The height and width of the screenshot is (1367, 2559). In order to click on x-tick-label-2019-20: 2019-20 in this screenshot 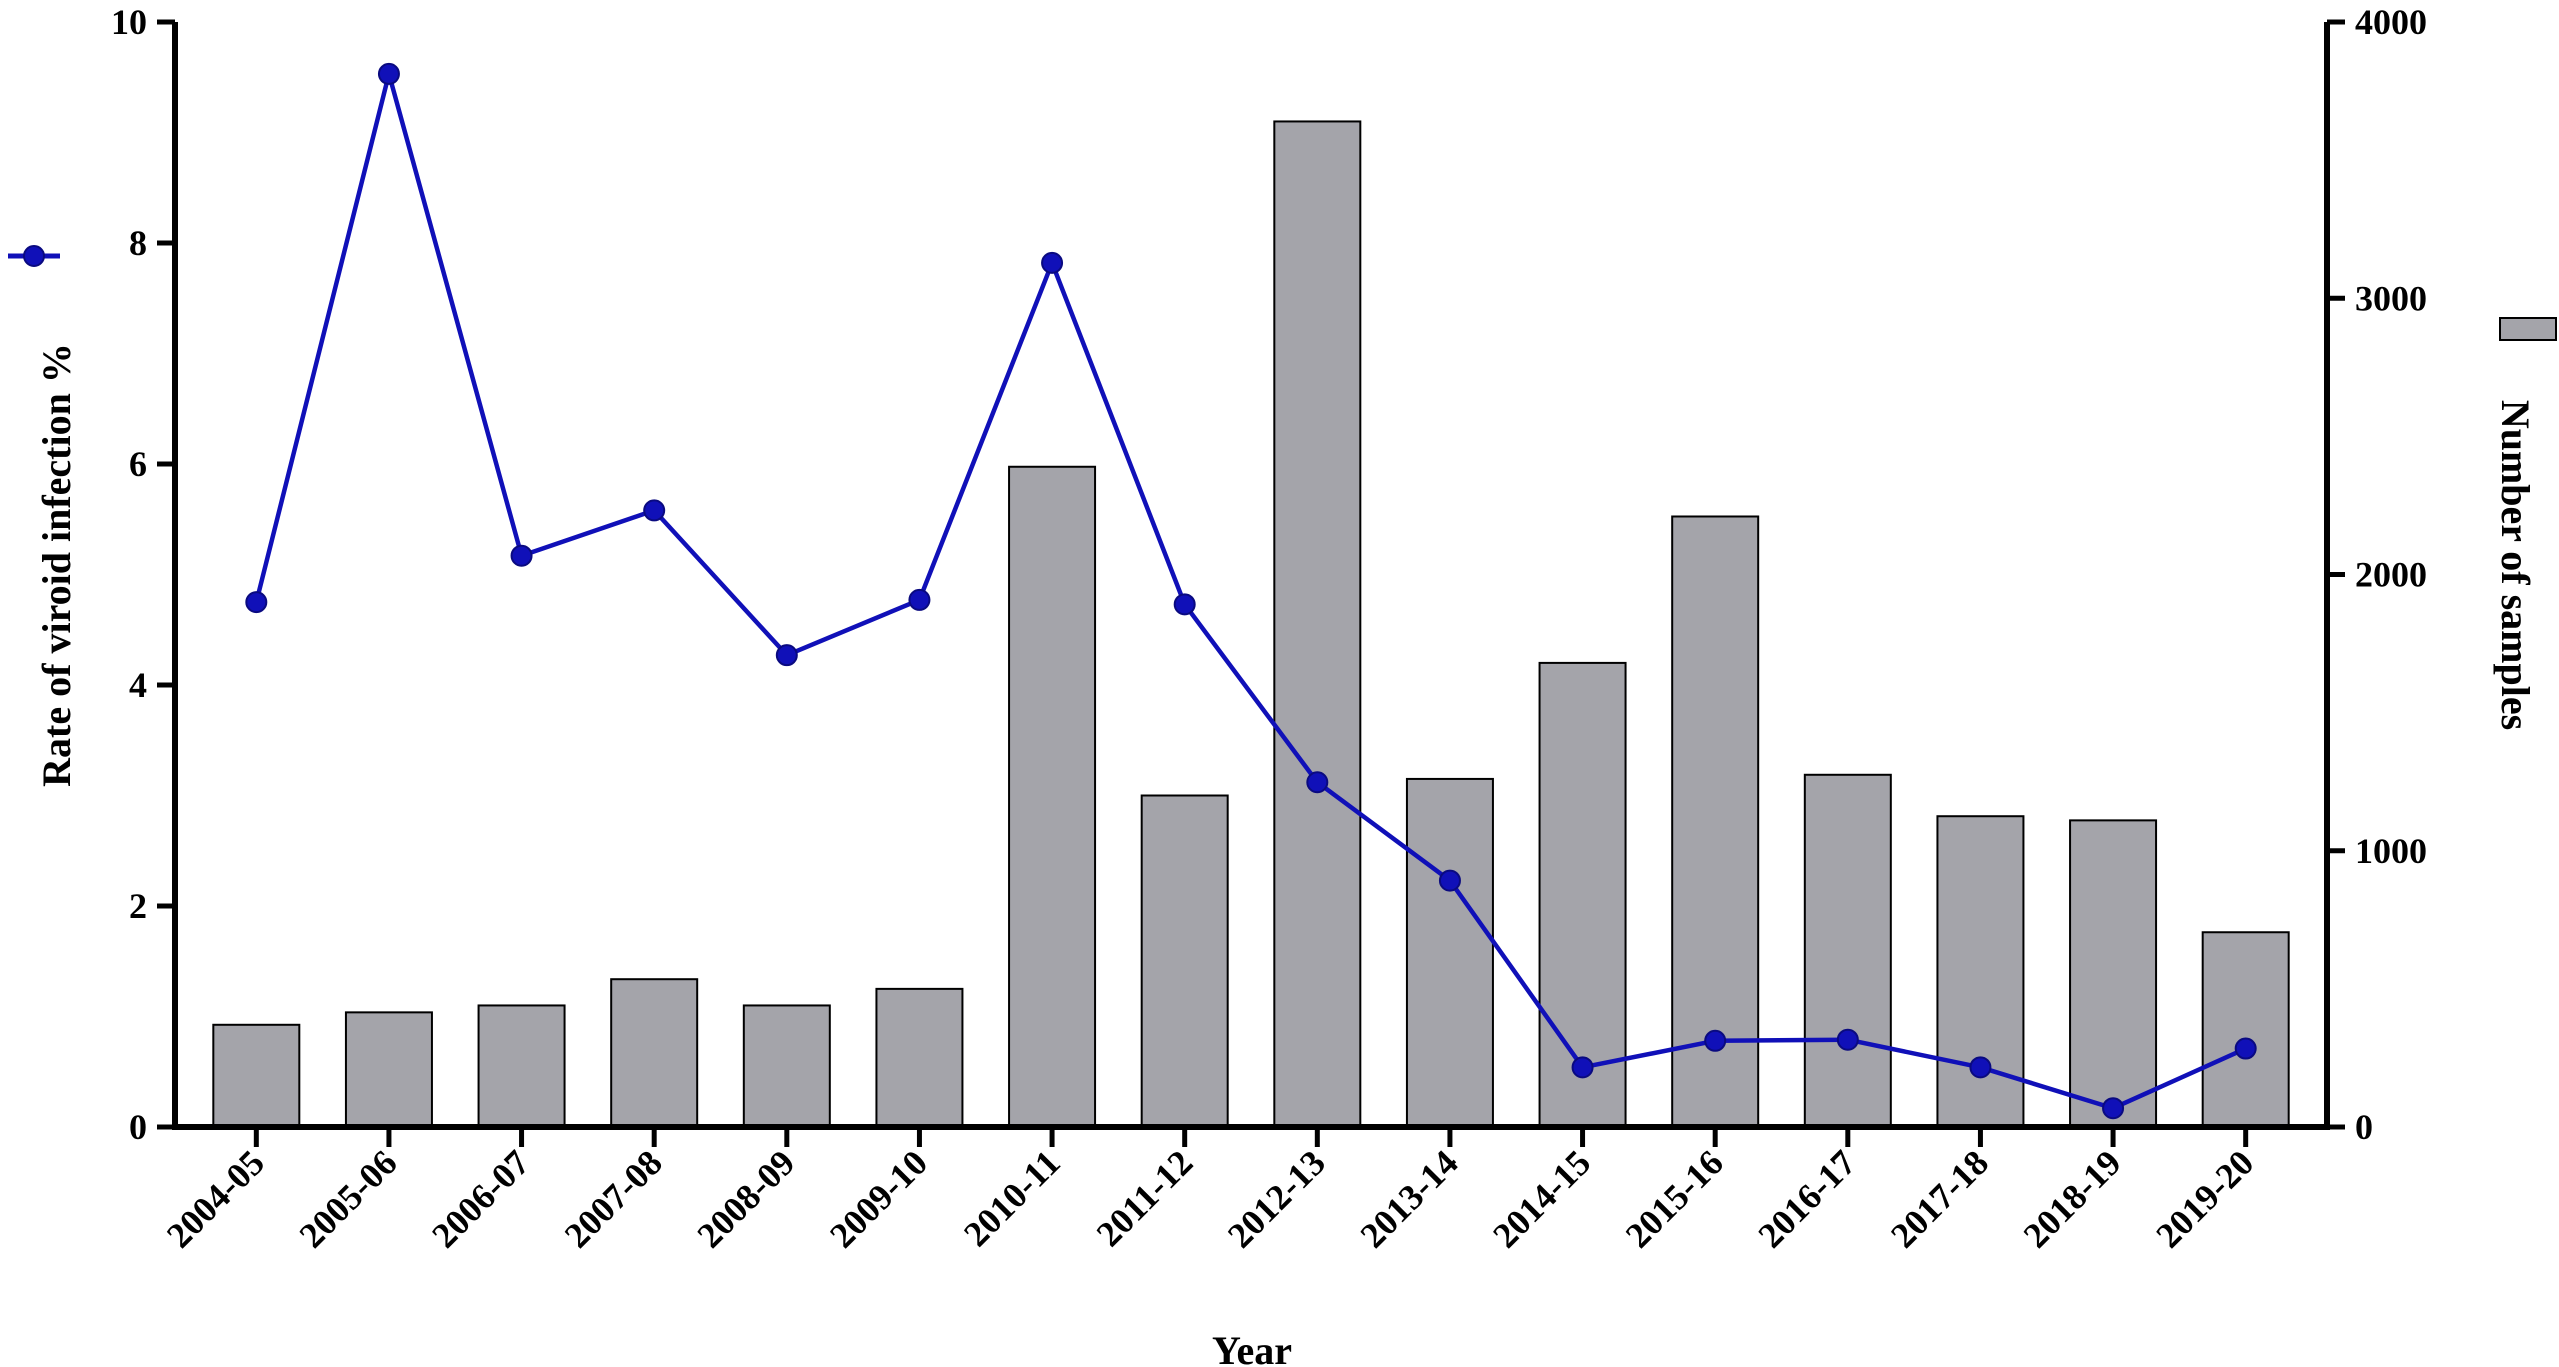, I will do `click(2204, 1198)`.